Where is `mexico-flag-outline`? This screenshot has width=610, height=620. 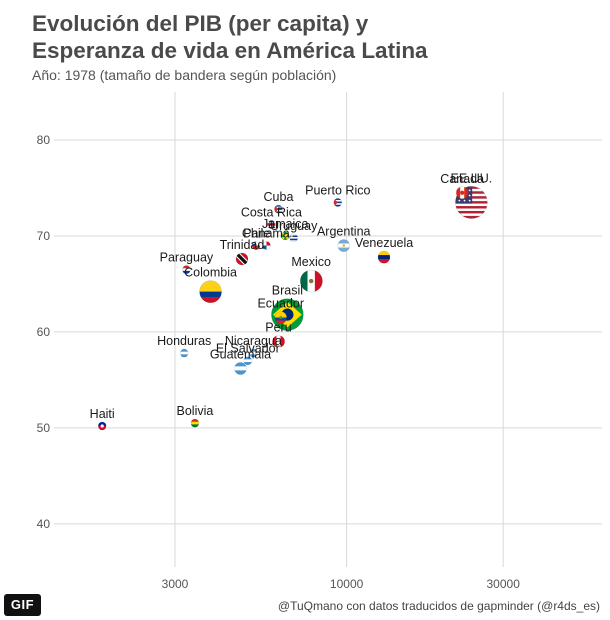
mexico-flag-outline is located at coordinates (311, 281).